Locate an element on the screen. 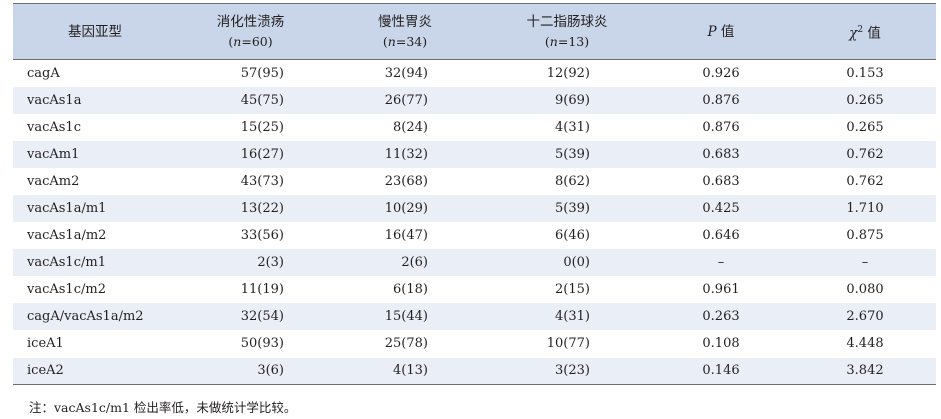 The image size is (941, 419). table-row: vacAs1c 15(25) 8(24) 4(31) 0.876 0.265 is located at coordinates (474, 127).